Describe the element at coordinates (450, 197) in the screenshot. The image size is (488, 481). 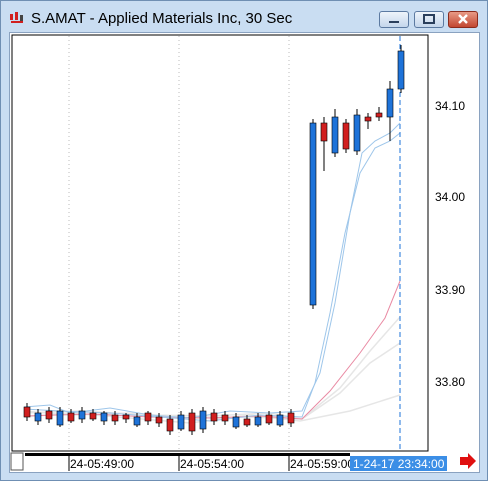
I see `price-label-2: 34.00` at that location.